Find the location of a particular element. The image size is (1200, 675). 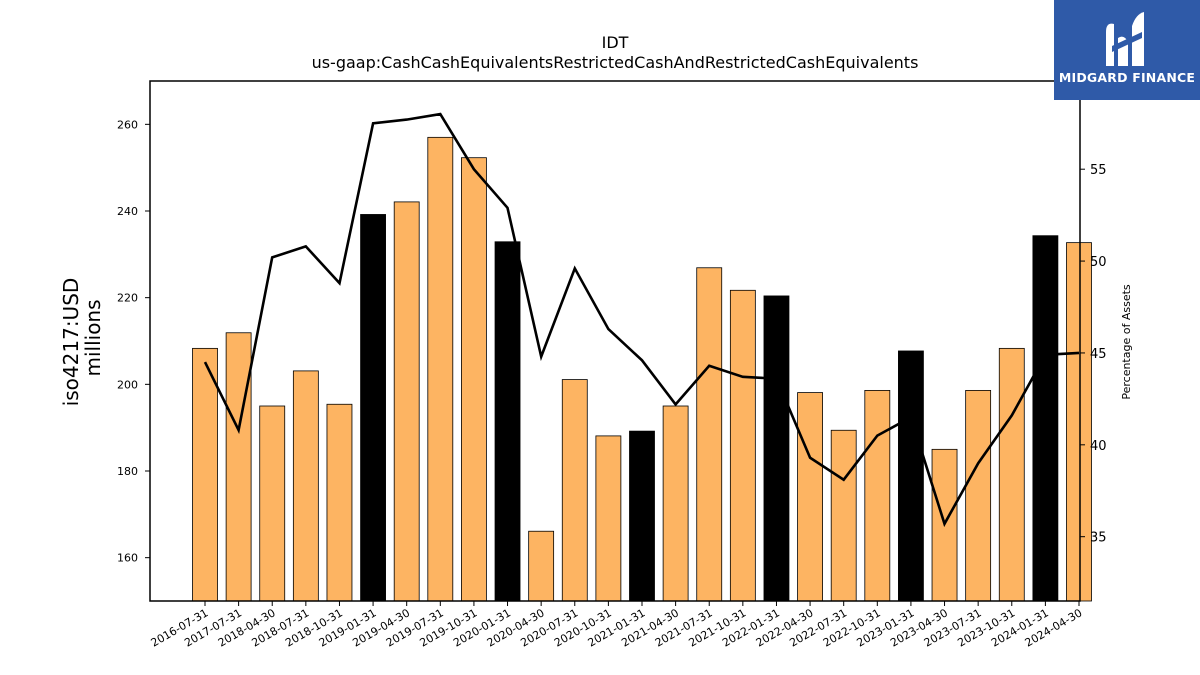

y-tick-label: 160 is located at coordinates (127, 558).